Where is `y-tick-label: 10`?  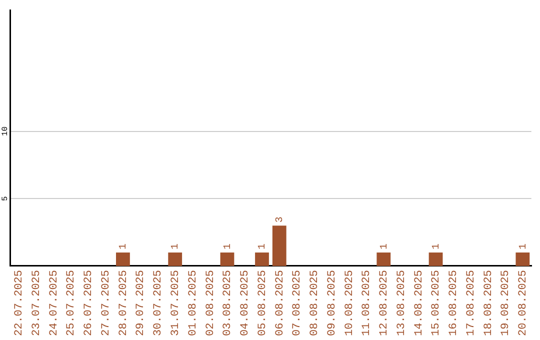 y-tick-label: 10 is located at coordinates (5, 131).